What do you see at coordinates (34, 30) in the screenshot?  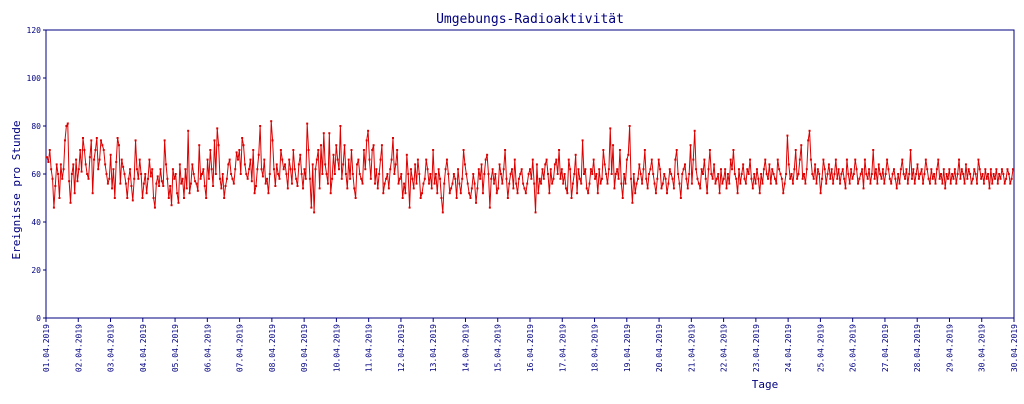 I see `y-tick-label: 120` at bounding box center [34, 30].